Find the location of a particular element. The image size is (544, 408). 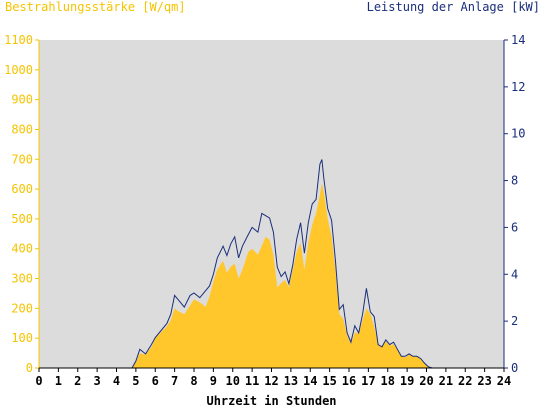

left-axis-tick-label: 600 is located at coordinates (22, 189).